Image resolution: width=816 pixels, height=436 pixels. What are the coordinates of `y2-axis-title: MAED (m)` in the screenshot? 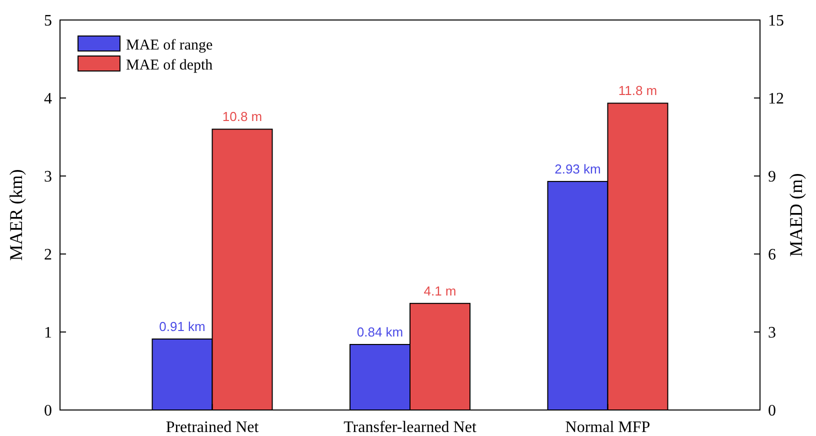 It's located at (796, 215).